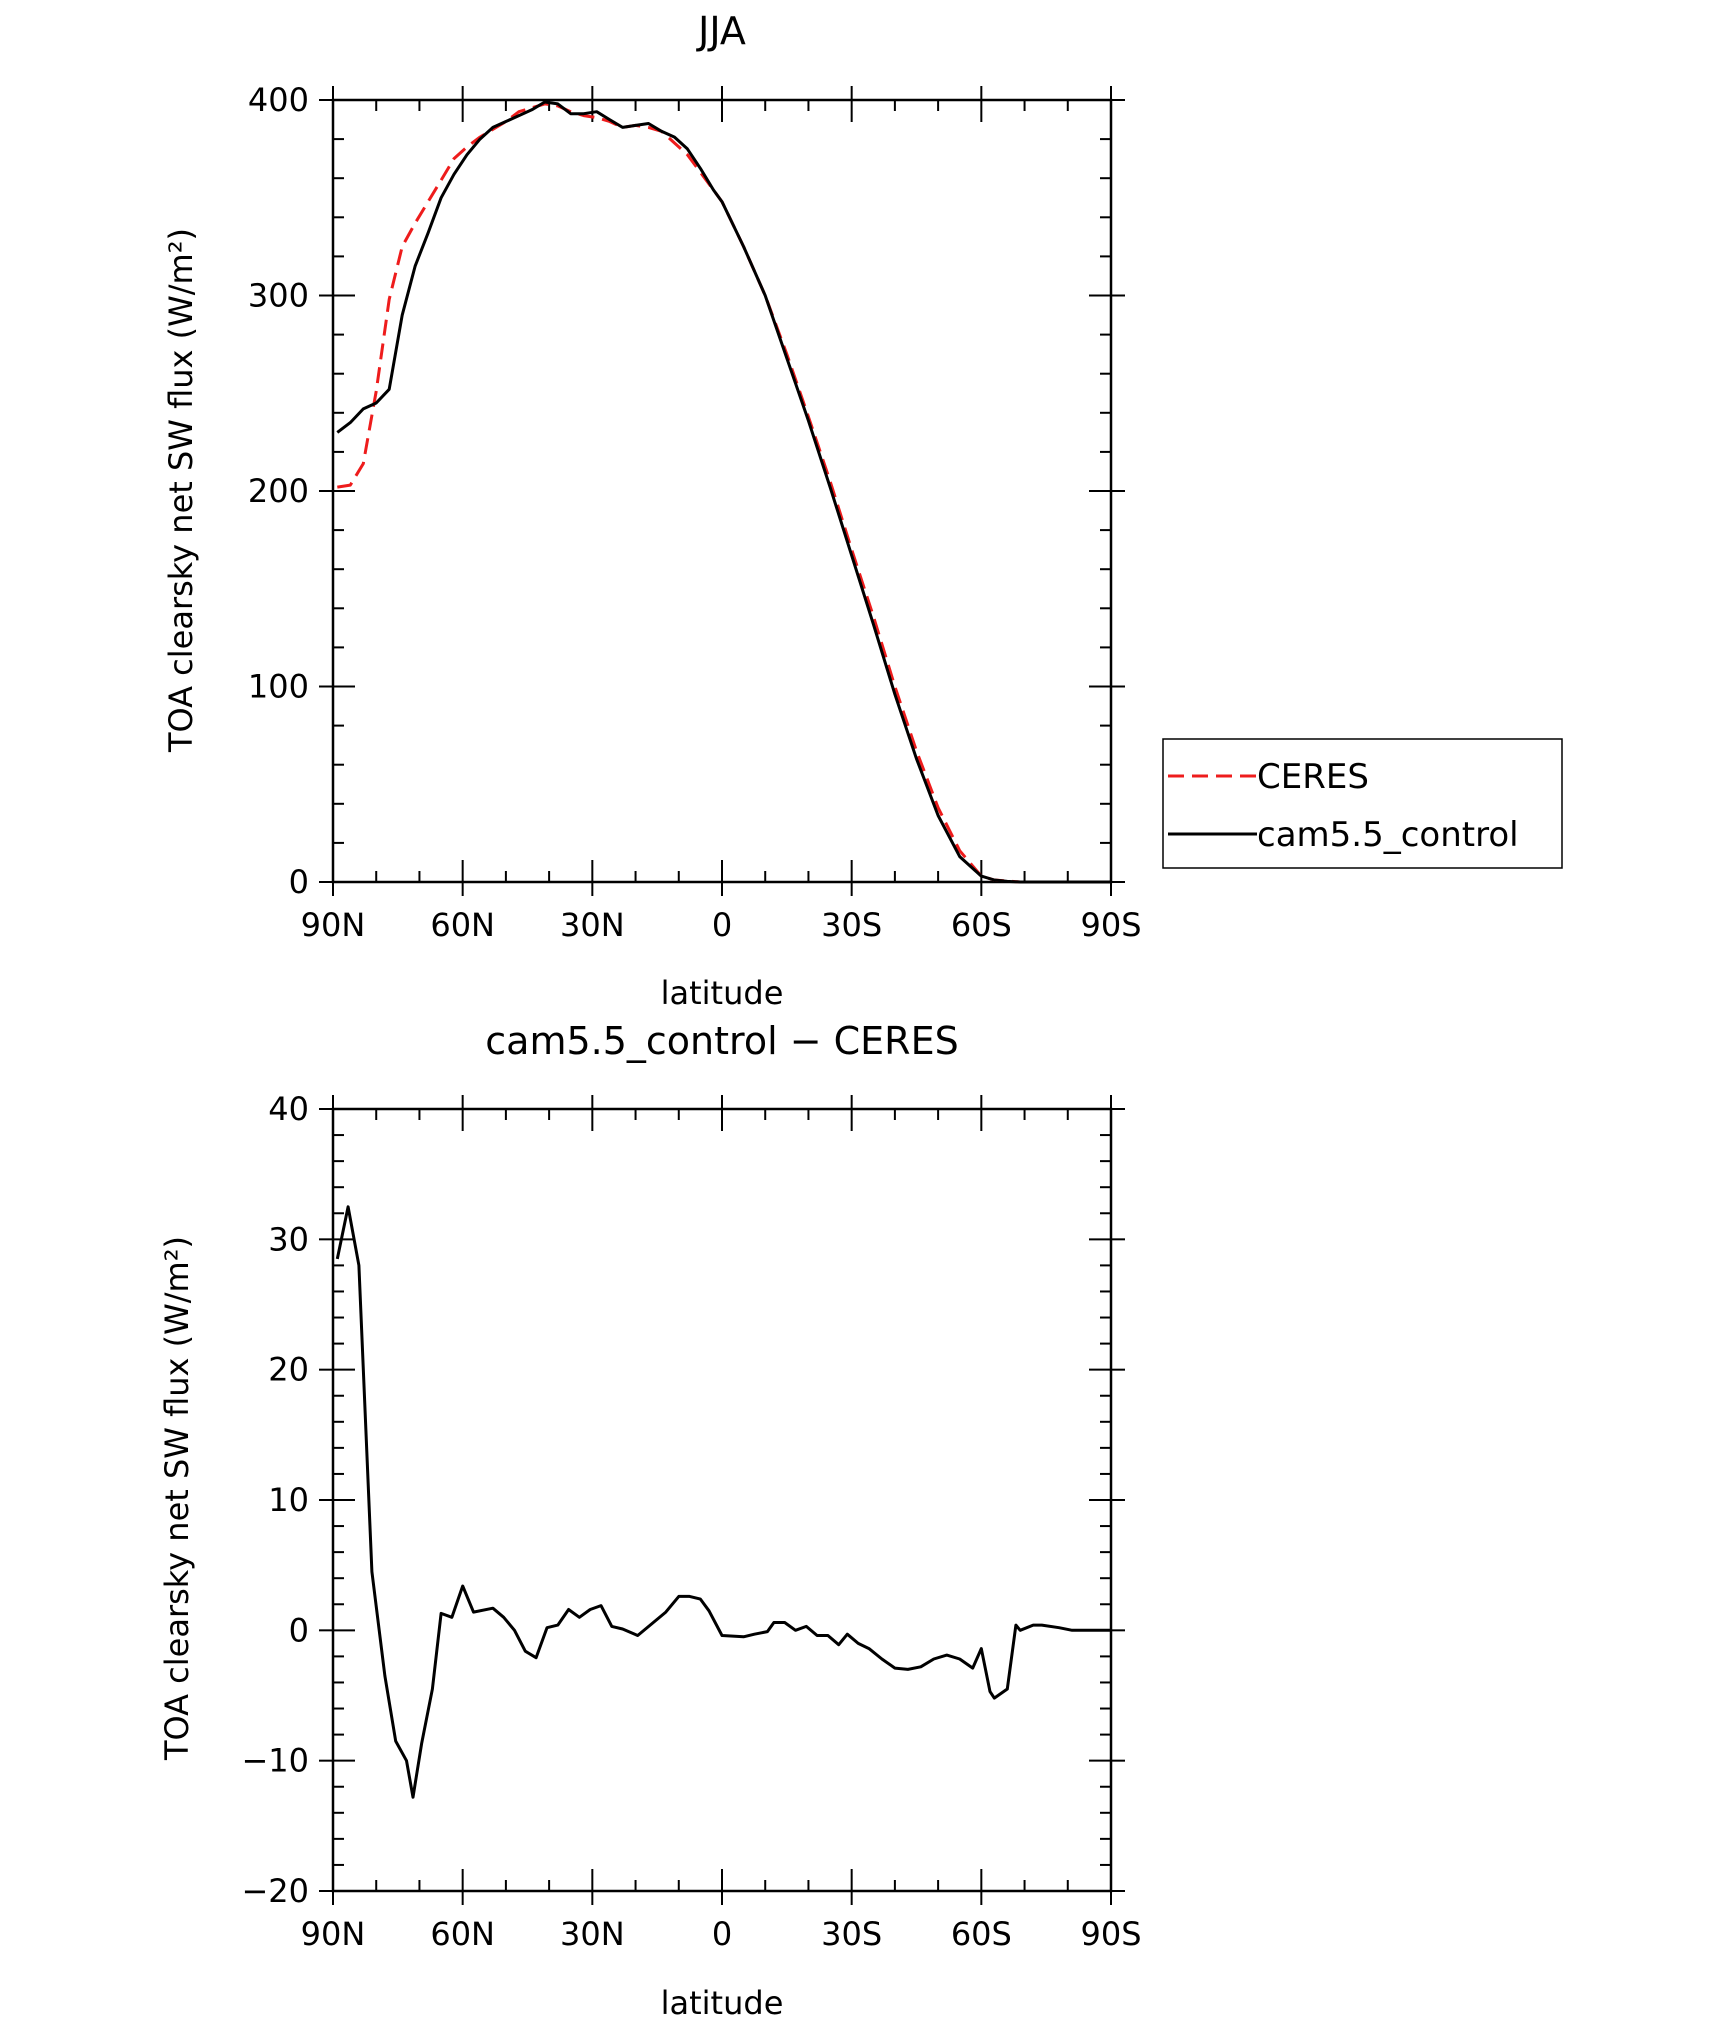 This screenshot has width=1710, height=2021. Describe the element at coordinates (333, 1934) in the screenshot. I see `bottom-x-tick-label: 90N` at that location.